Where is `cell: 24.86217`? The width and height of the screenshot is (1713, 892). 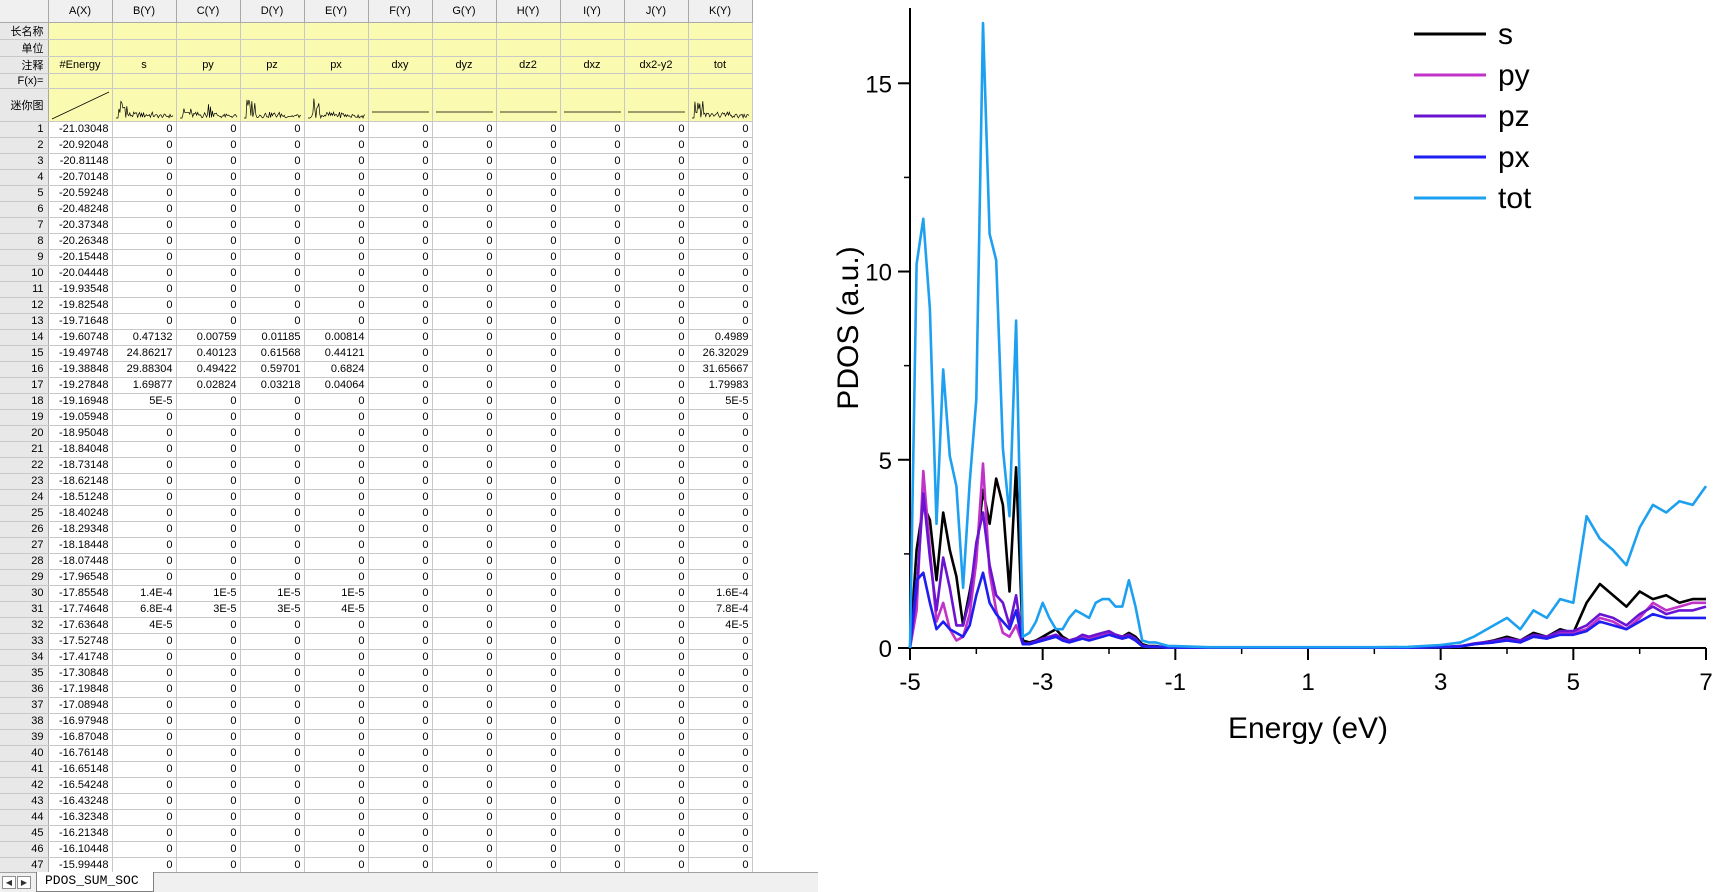
cell: 24.86217 is located at coordinates (144, 353).